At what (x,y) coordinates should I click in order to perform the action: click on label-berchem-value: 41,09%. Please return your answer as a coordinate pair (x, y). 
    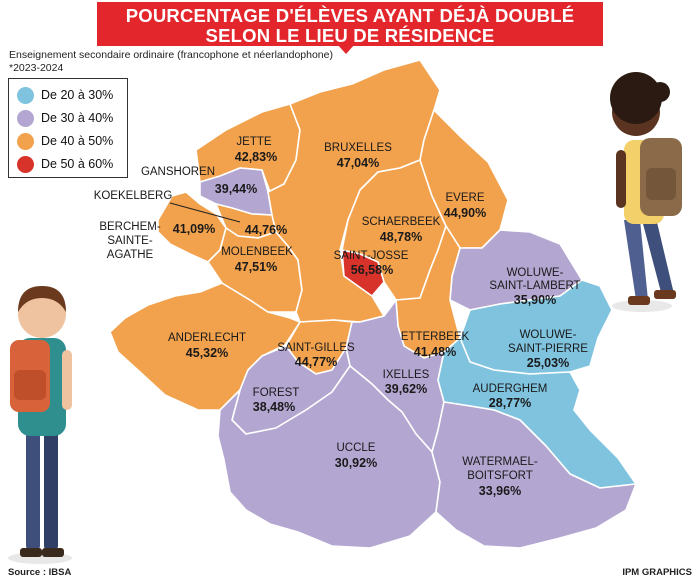
    Looking at the image, I should click on (194, 229).